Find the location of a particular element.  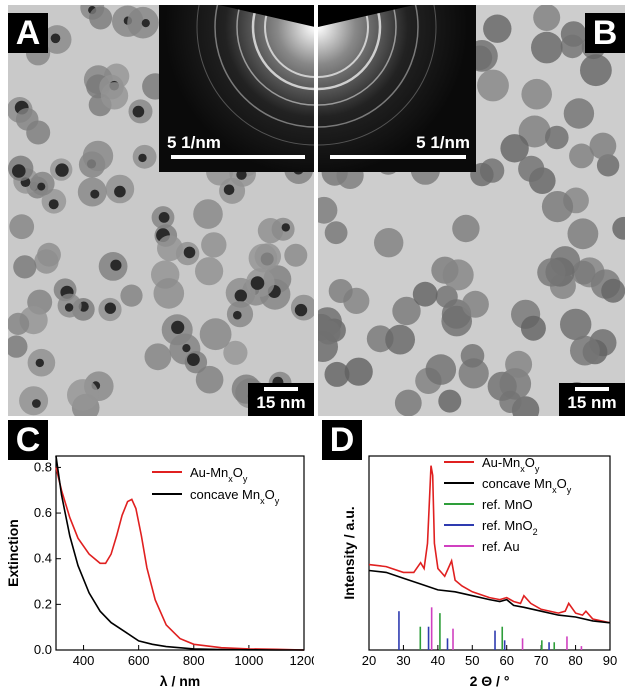

y-axis-label: Extinction is located at coordinates (13, 553).